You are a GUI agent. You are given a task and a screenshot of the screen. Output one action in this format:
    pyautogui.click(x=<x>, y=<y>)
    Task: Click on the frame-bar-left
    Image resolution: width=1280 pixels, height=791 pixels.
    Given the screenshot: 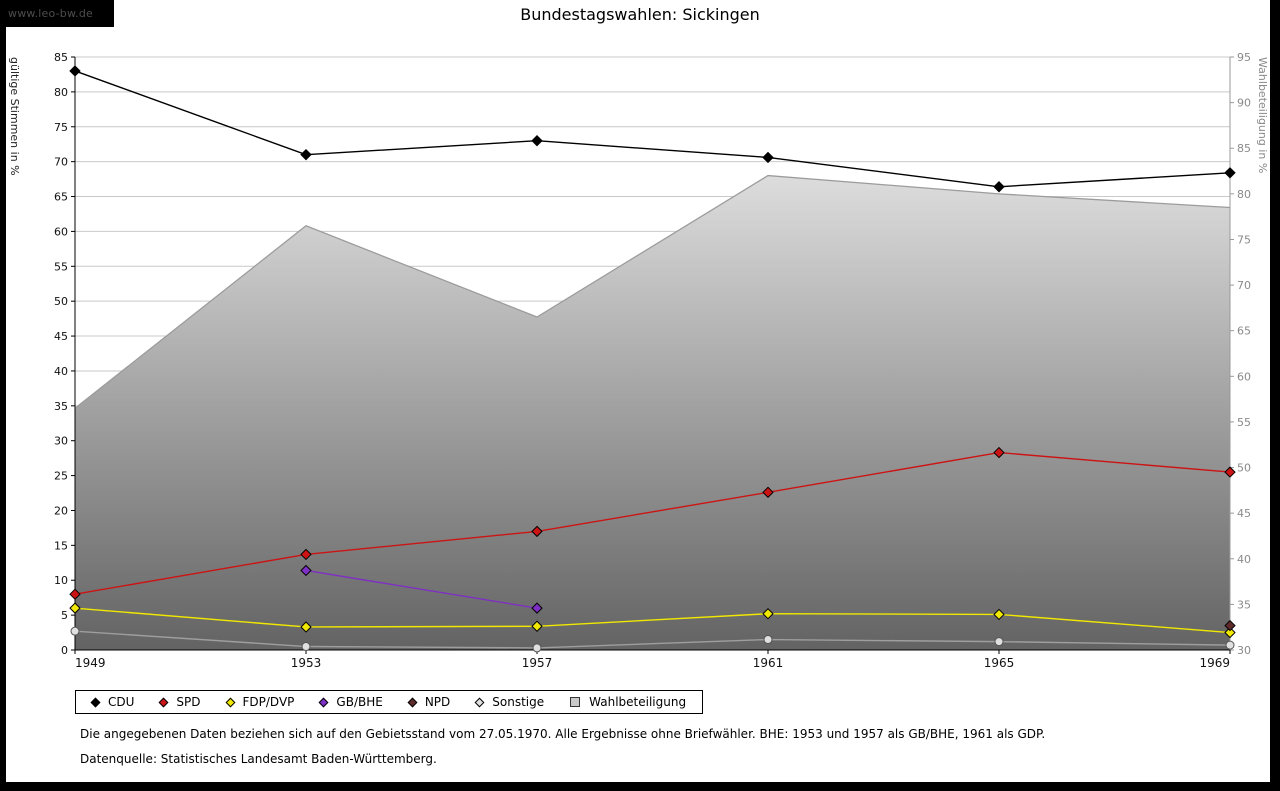 What is the action you would take?
    pyautogui.click(x=3, y=395)
    